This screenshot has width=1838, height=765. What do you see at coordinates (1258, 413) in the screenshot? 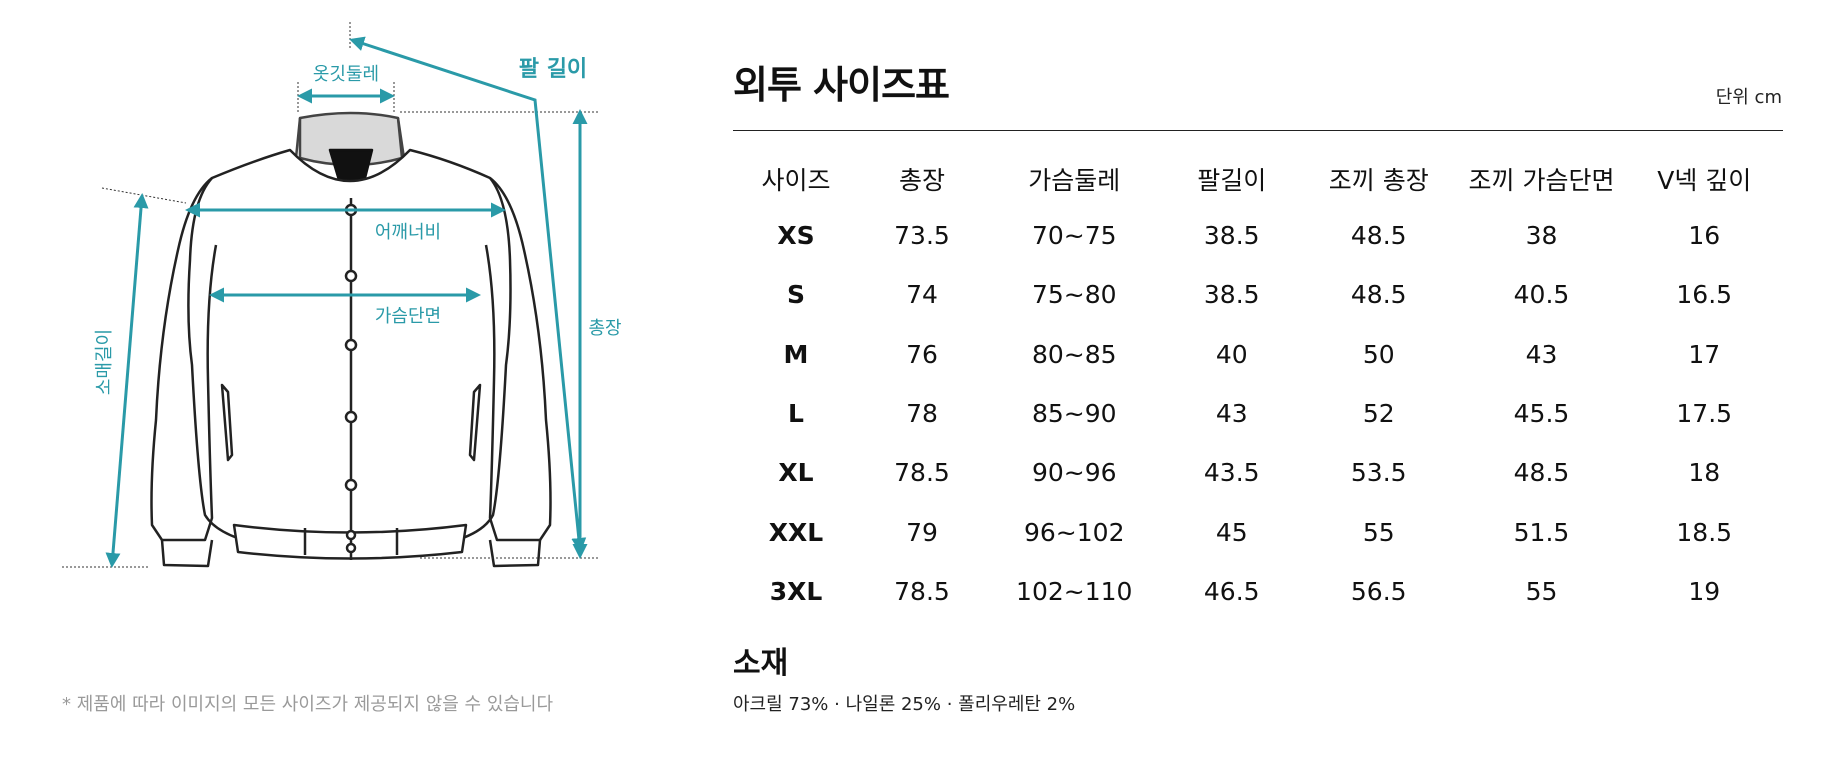
I see `table-row: L 78 85~90 43 52 45.5 17.5` at bounding box center [1258, 413].